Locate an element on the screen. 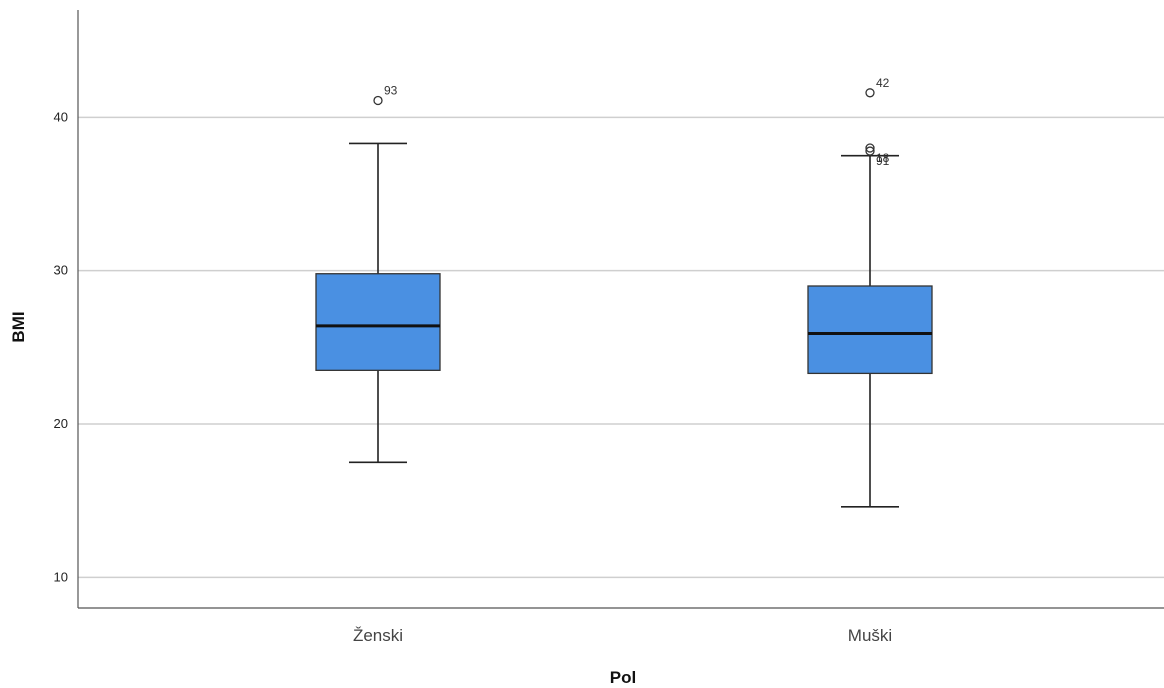 The image size is (1164, 688). x-tick-label: Ženski is located at coordinates (378, 635).